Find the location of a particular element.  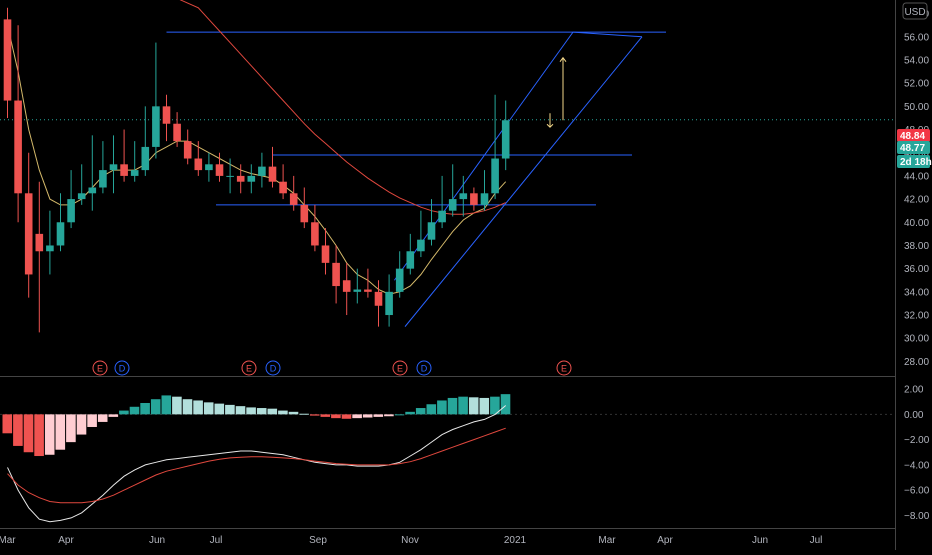

price-tick-label: 38.00 is located at coordinates (916, 246).